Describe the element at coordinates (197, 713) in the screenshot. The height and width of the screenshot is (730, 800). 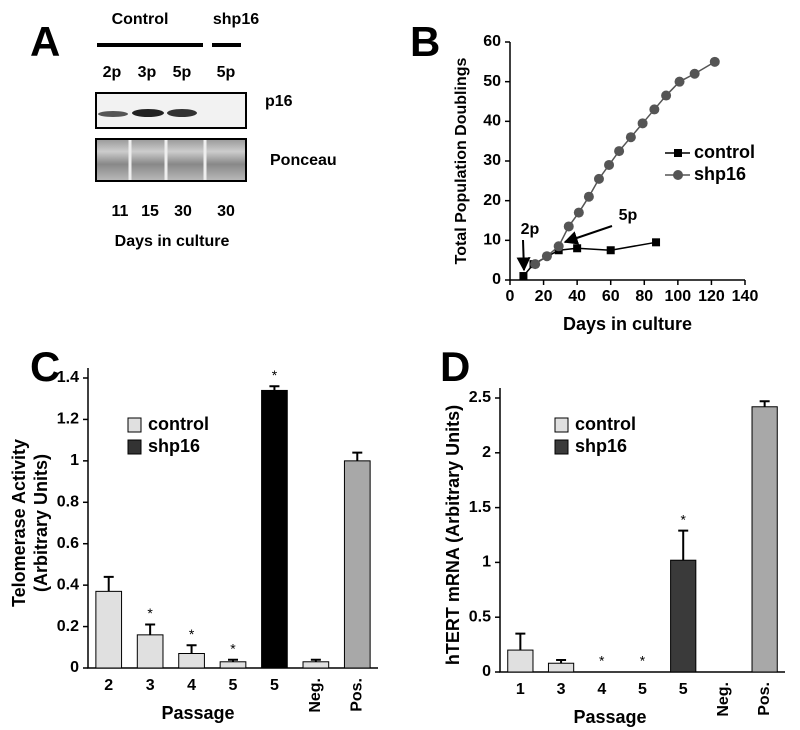
I see `axis-label: Passage` at that location.